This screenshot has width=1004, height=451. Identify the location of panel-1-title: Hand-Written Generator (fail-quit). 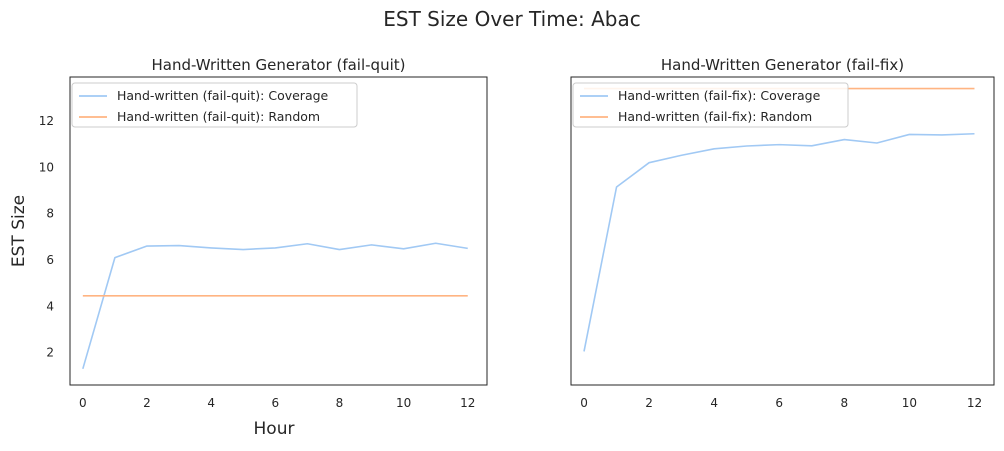
(278, 65).